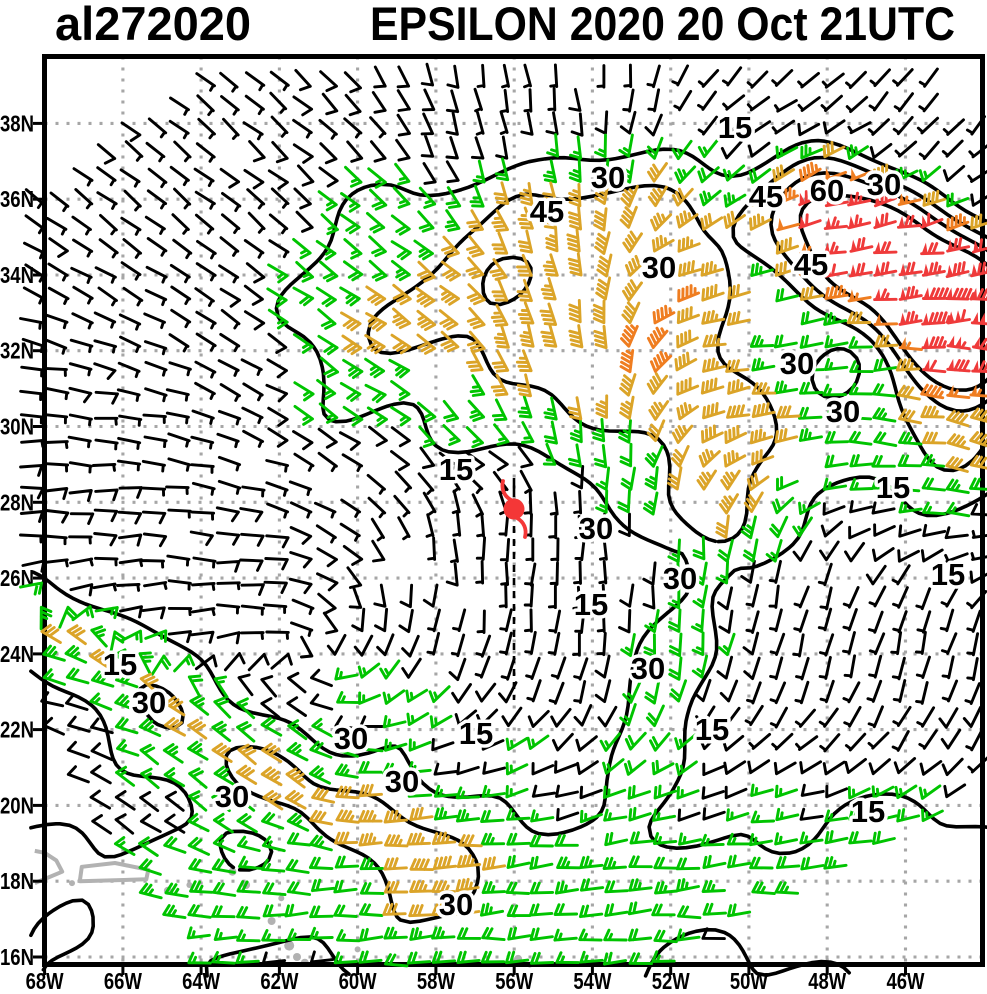 This screenshot has width=987, height=994. I want to click on svg-text: 52W, so click(671, 978).